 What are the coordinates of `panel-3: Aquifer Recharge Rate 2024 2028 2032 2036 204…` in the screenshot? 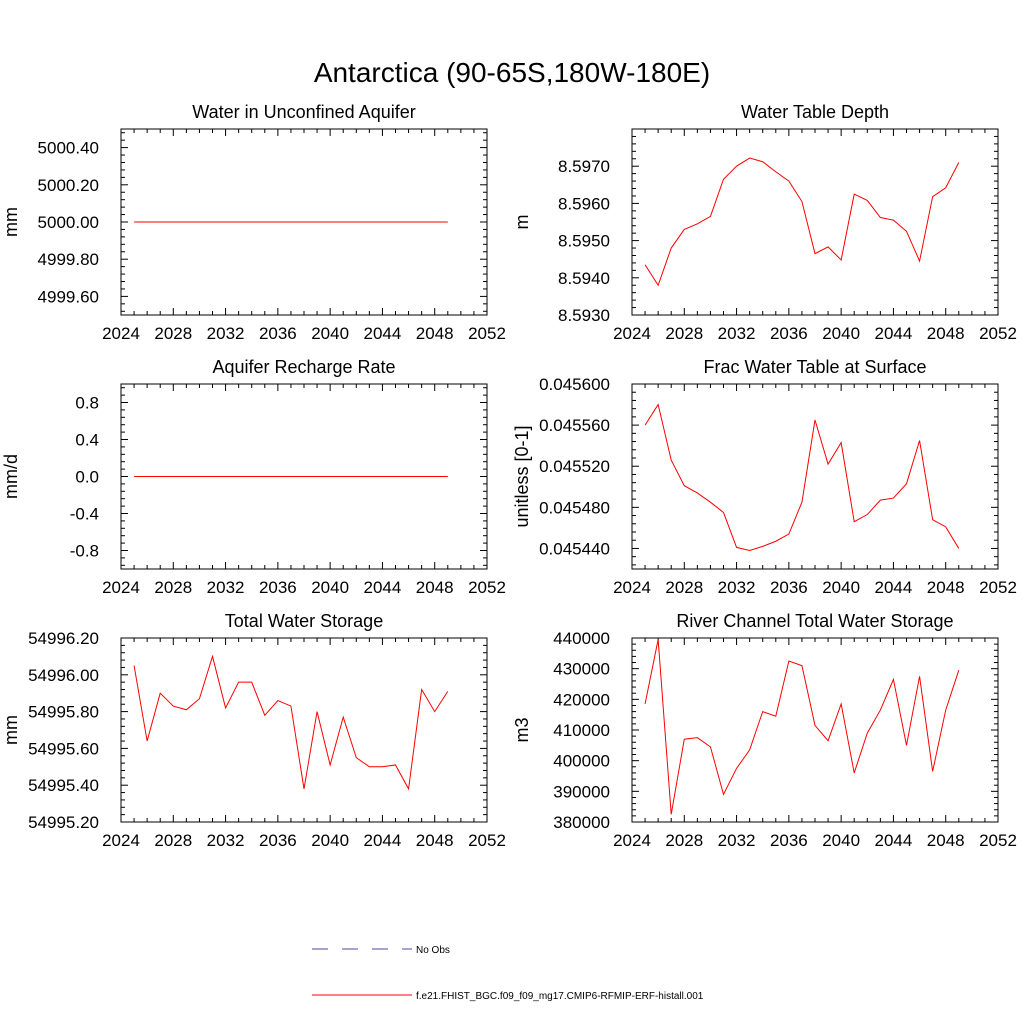 It's located at (253, 477).